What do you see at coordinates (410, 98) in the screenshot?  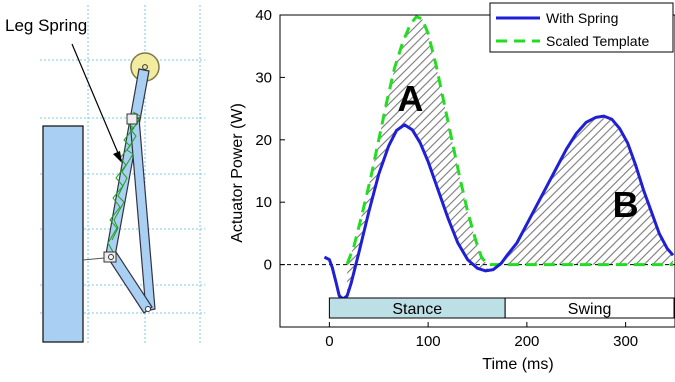 I see `region-label: A` at bounding box center [410, 98].